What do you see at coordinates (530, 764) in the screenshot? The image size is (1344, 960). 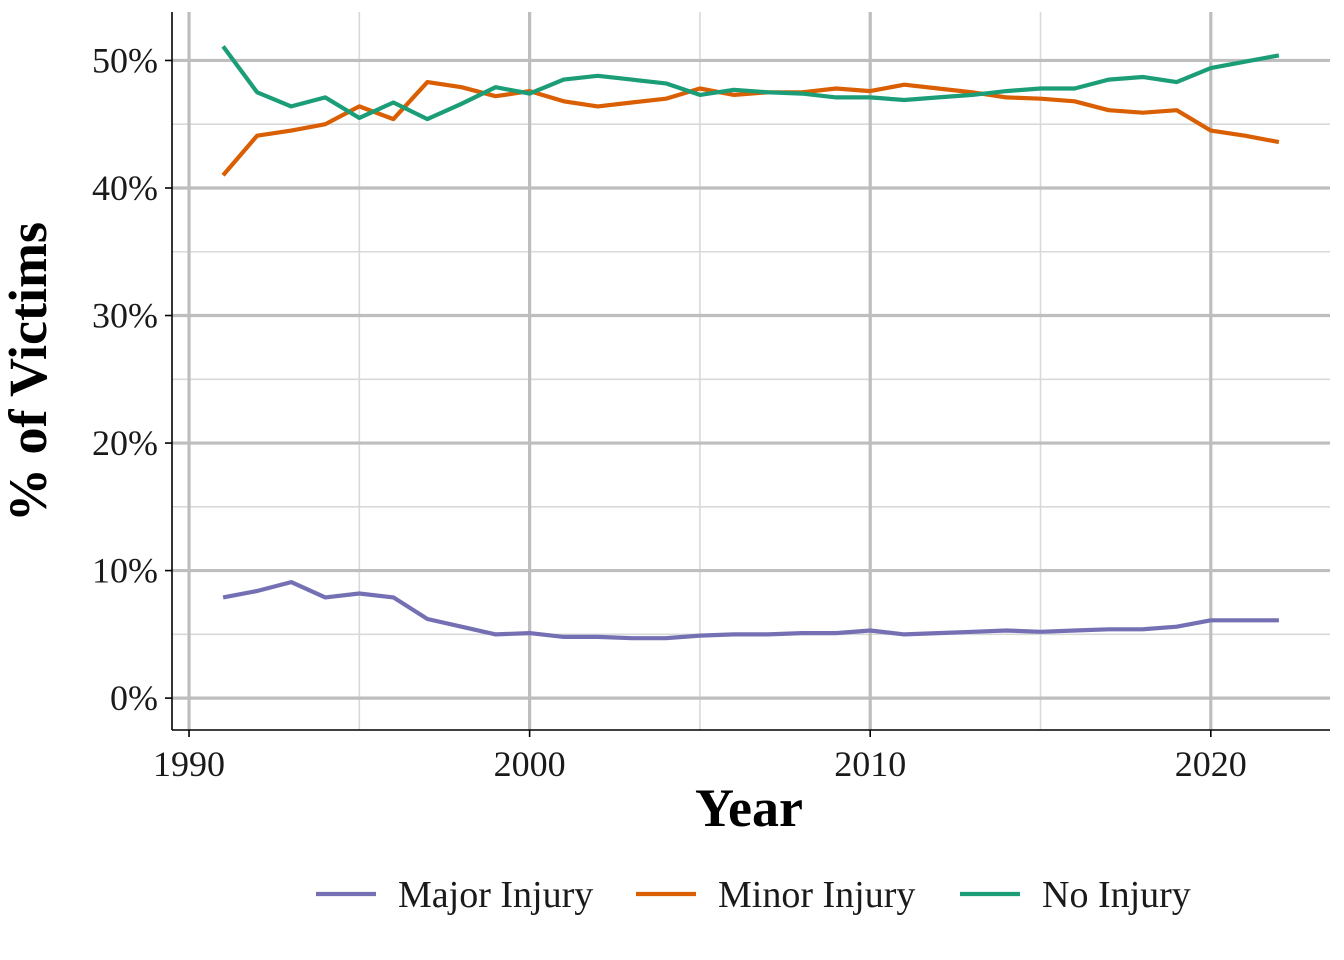 I see `x-tick-label: 2000` at bounding box center [530, 764].